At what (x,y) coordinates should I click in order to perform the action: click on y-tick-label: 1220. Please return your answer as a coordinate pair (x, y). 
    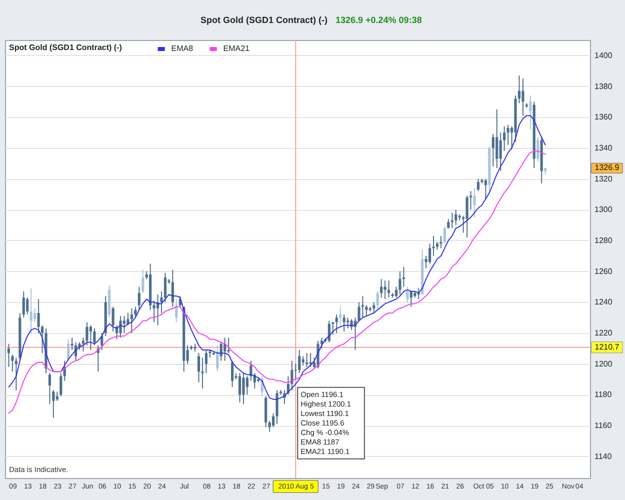
    Looking at the image, I should click on (603, 333).